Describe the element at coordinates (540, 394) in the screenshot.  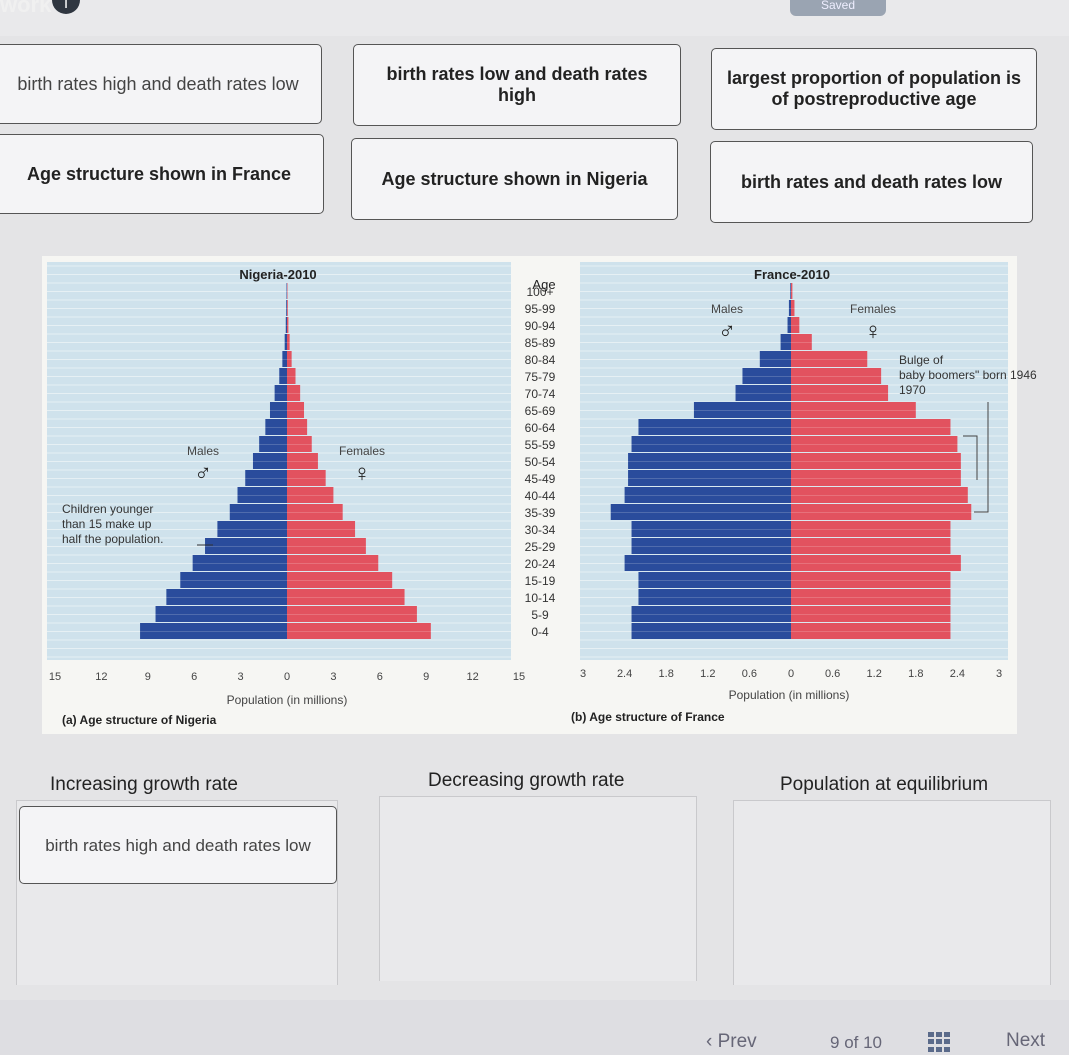
I see `age-group-label: 70-74` at that location.